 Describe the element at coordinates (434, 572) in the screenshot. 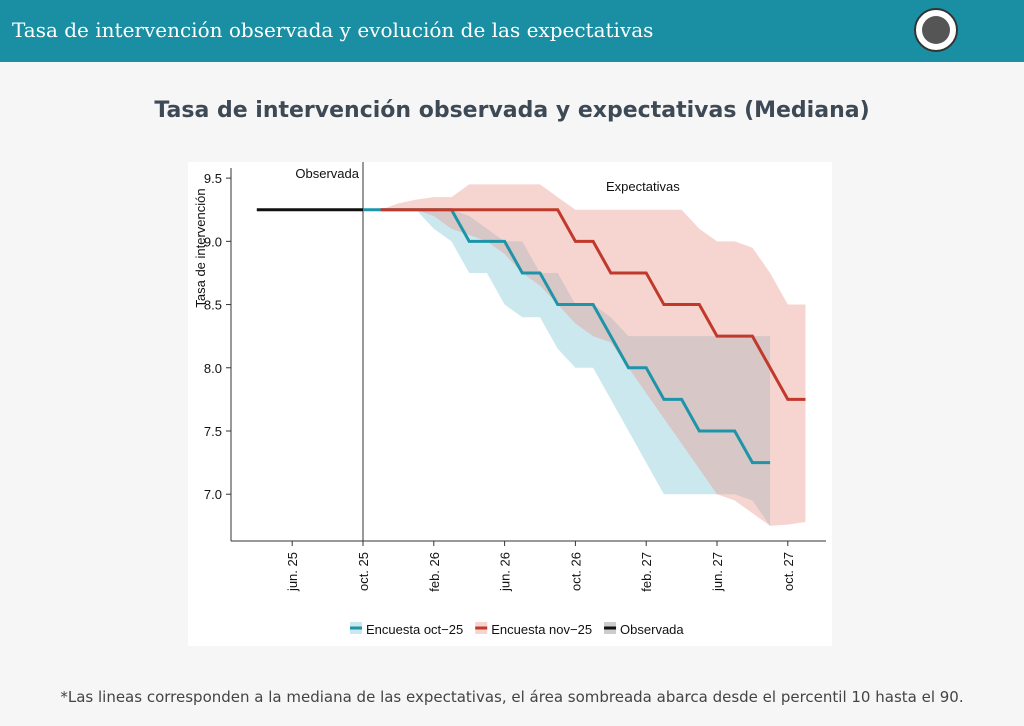

I see `x-tick-label: feb. 26` at that location.